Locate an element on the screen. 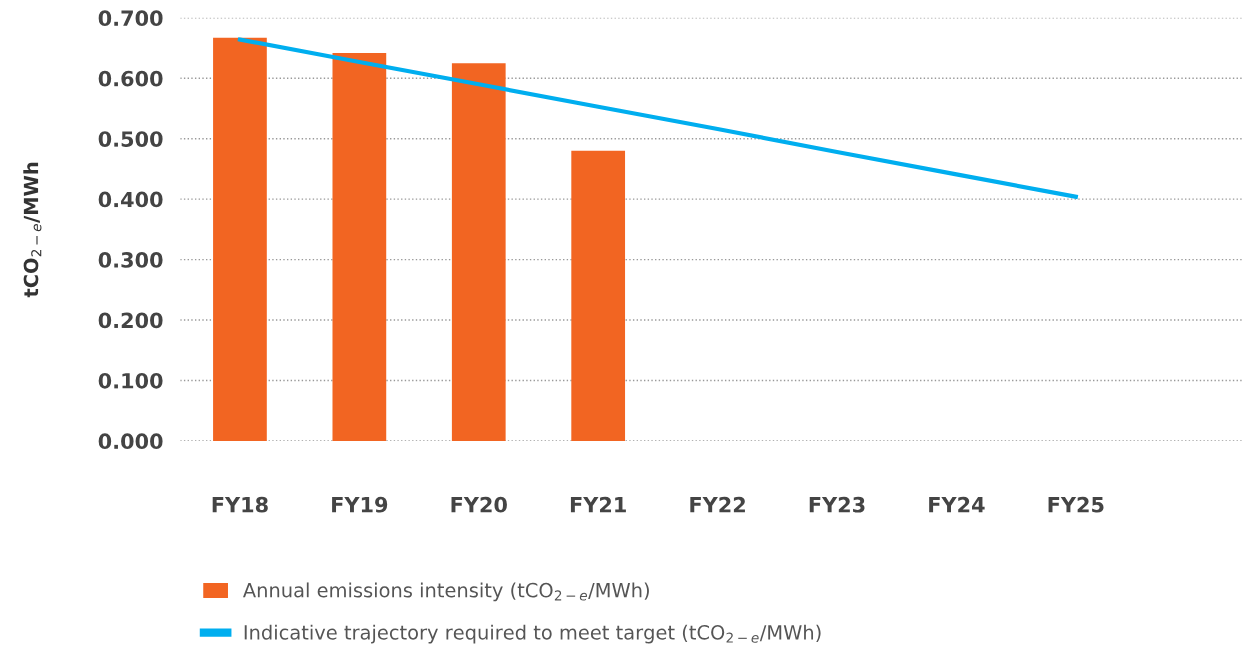 The width and height of the screenshot is (1243, 661). x-tick-label: FY25 is located at coordinates (1076, 504).